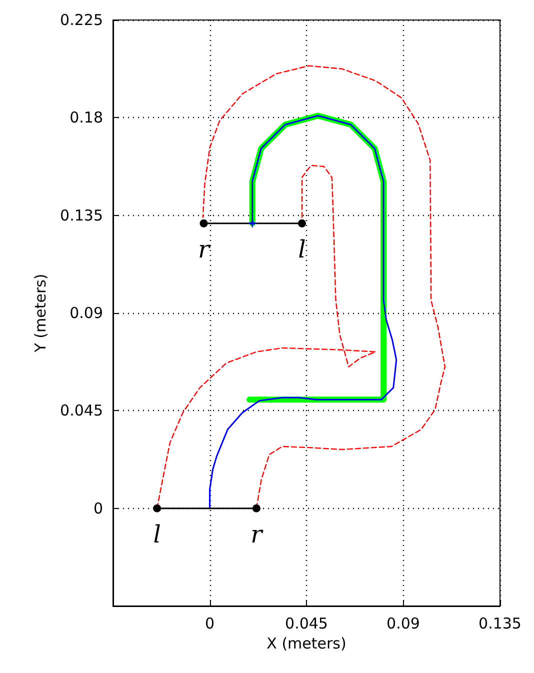 The width and height of the screenshot is (534, 673). I want to click on x-tick-label: 0.135, so click(500, 623).